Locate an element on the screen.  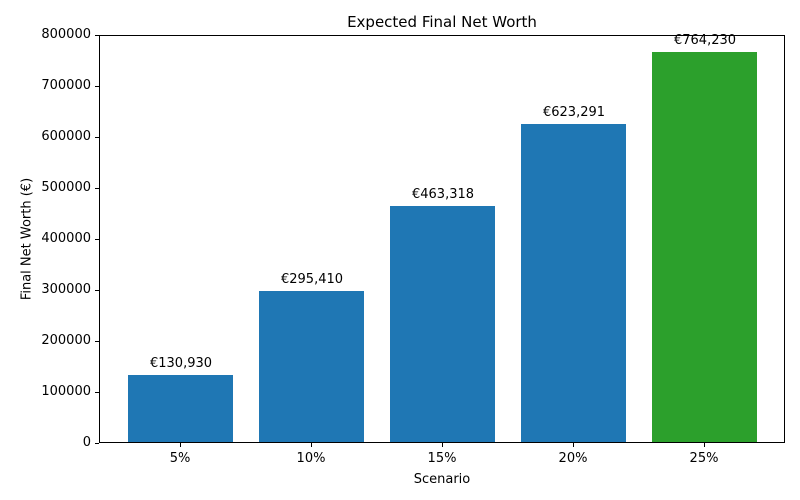
bar-value-label-10%: €295,410 is located at coordinates (312, 279).